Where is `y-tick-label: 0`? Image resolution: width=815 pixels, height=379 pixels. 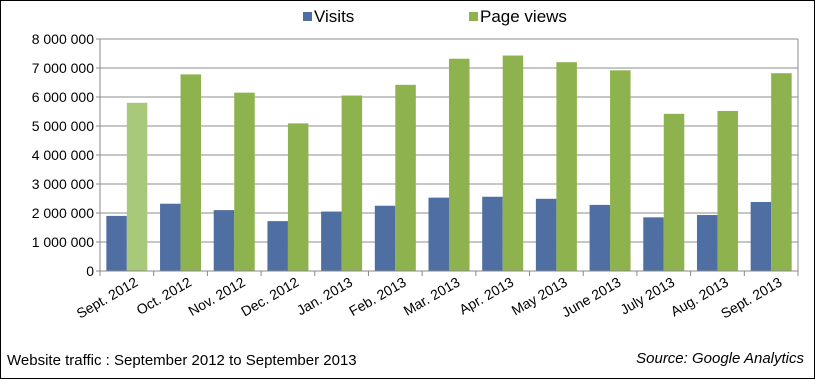 y-tick-label: 0 is located at coordinates (90, 271).